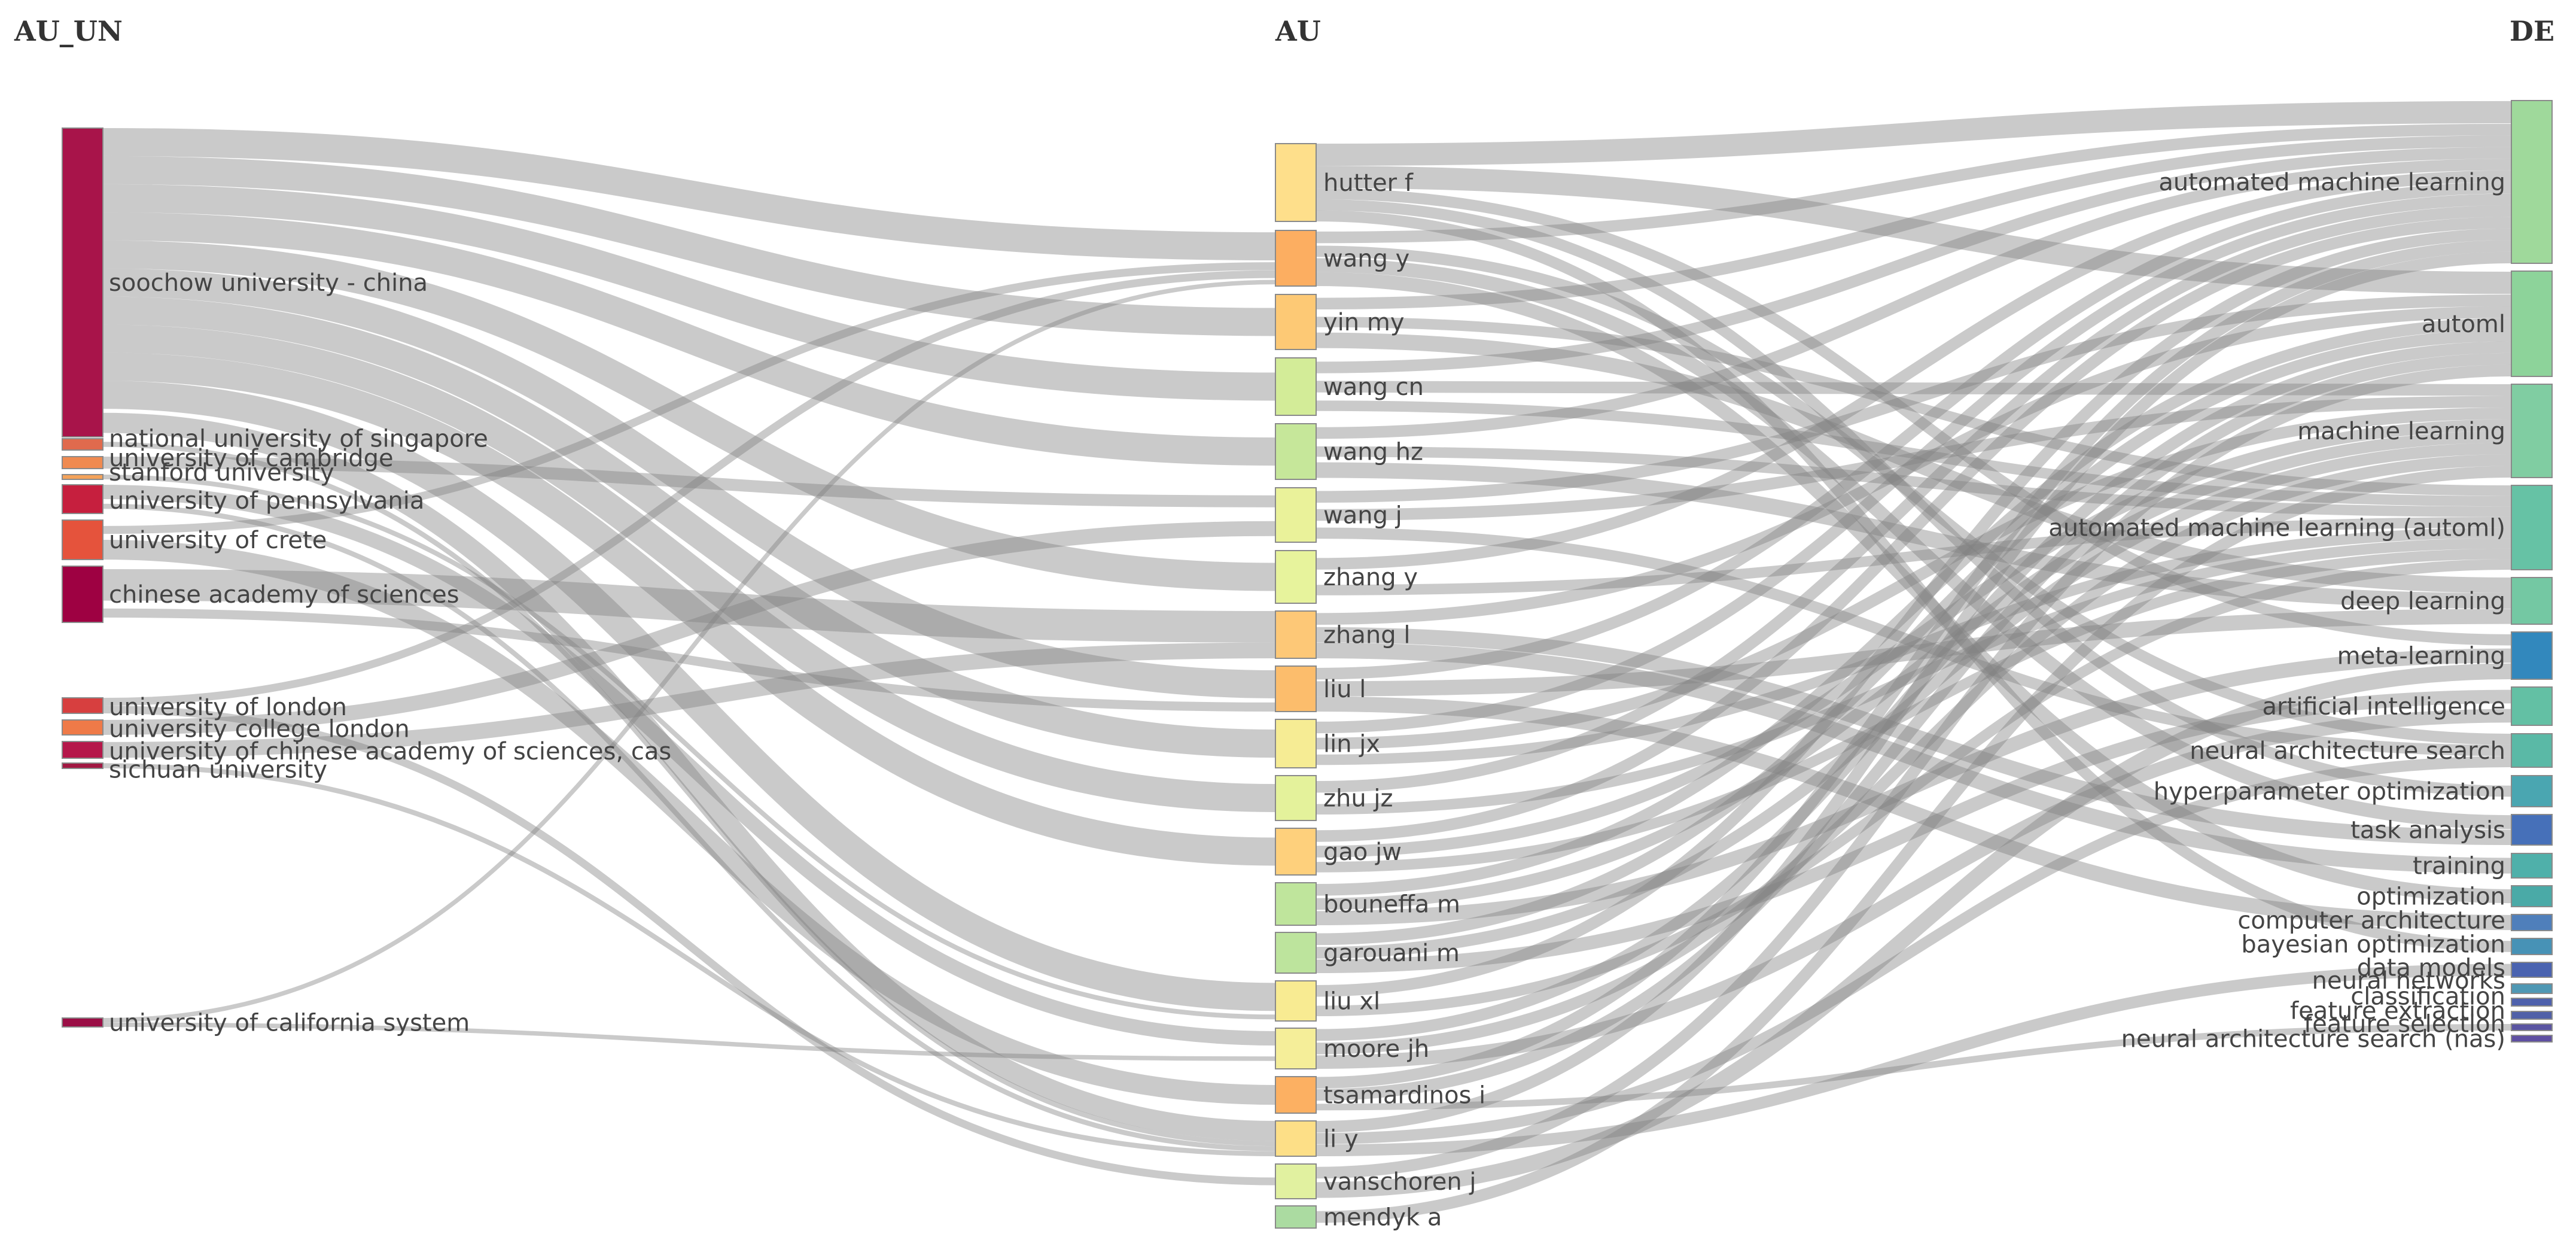 The height and width of the screenshot is (1246, 2576). I want to click on node-label-datamodels: data models, so click(2431, 968).